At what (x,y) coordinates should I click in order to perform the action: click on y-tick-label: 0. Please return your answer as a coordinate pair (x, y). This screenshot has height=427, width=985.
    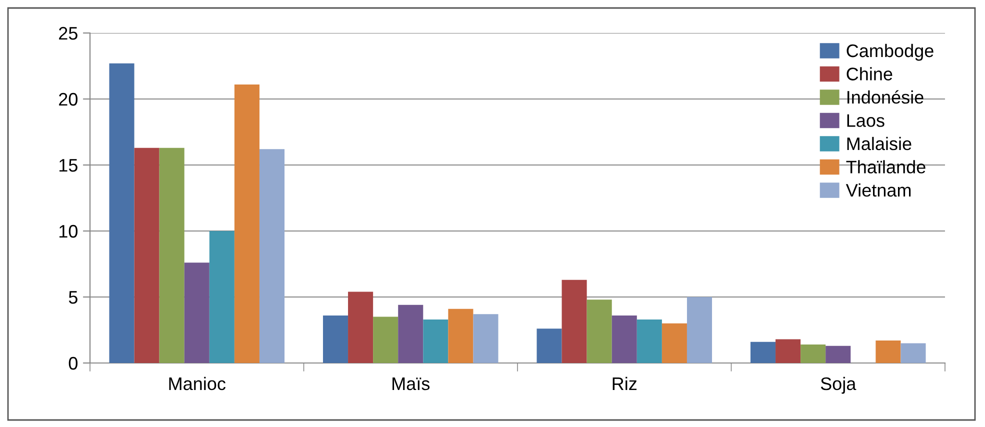
    Looking at the image, I should click on (73, 363).